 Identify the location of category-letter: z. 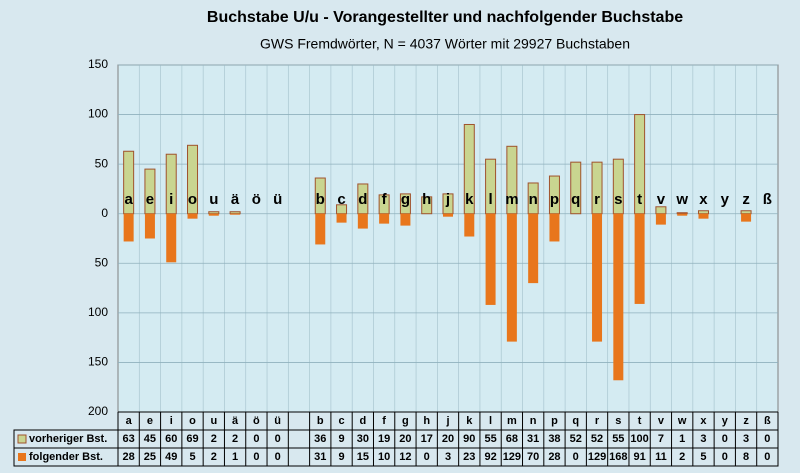
(746, 199).